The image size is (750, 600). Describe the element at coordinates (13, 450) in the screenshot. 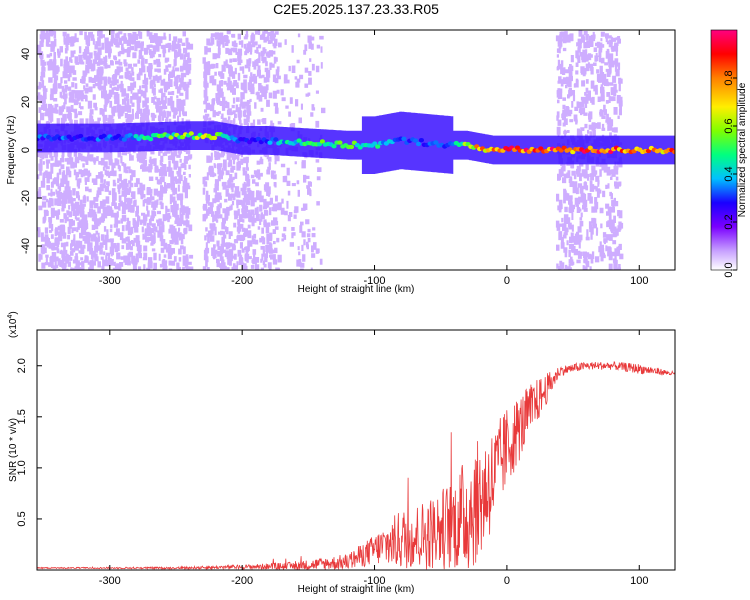

I see `snr-y-label: SNR (10 * v/v)` at that location.